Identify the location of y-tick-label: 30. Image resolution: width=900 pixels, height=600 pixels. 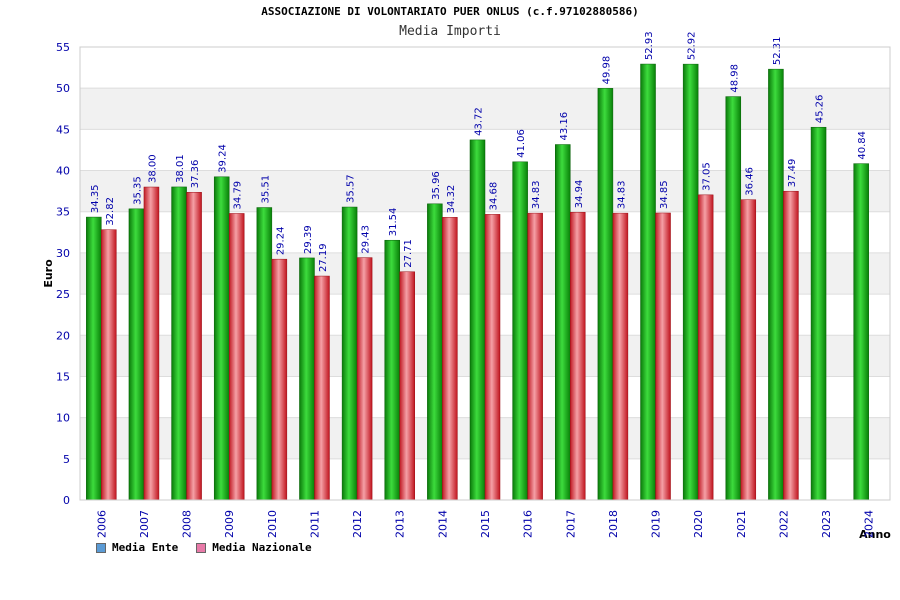
(63, 253).